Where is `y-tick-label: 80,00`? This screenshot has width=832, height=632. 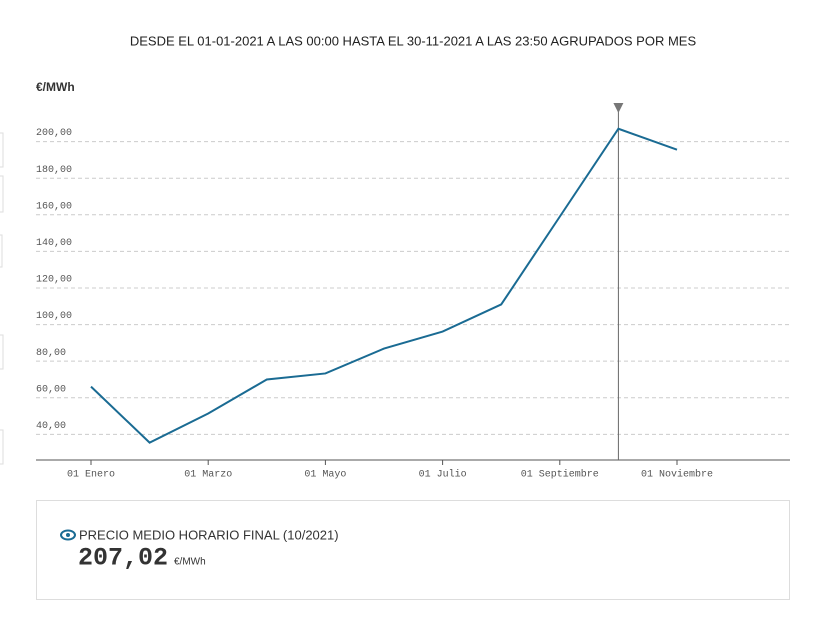
y-tick-label: 80,00 is located at coordinates (51, 353).